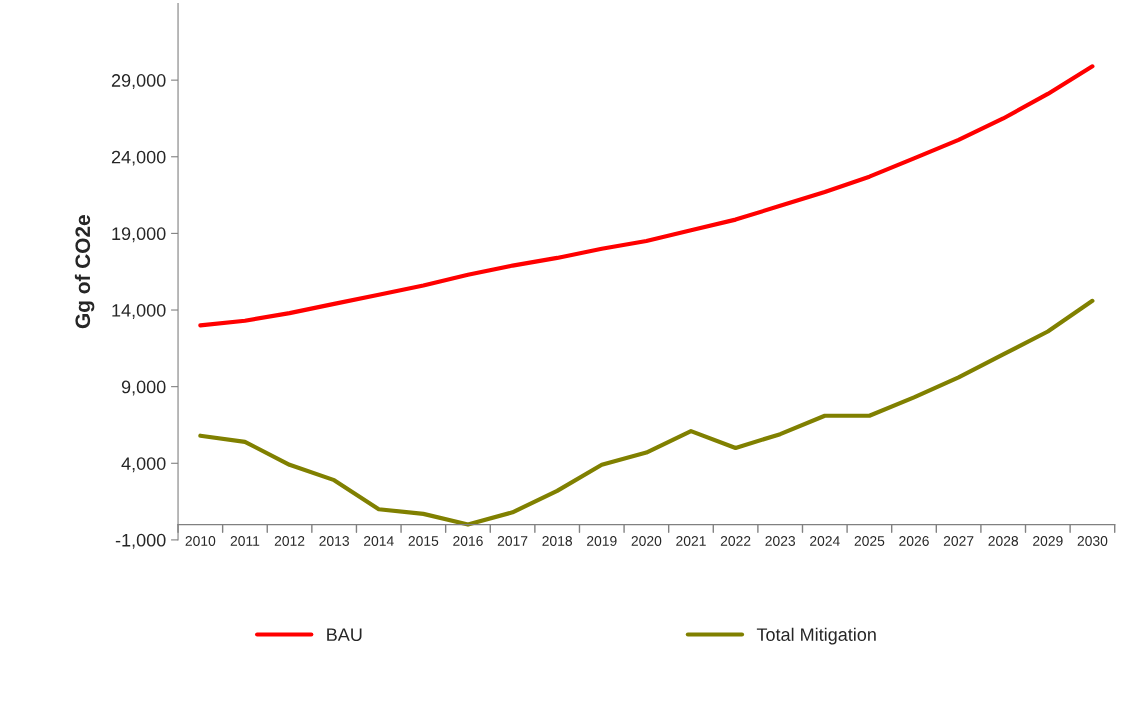 Image resolution: width=1134 pixels, height=703 pixels. Describe the element at coordinates (1048, 541) in the screenshot. I see `x-tick-label: 2029` at that location.